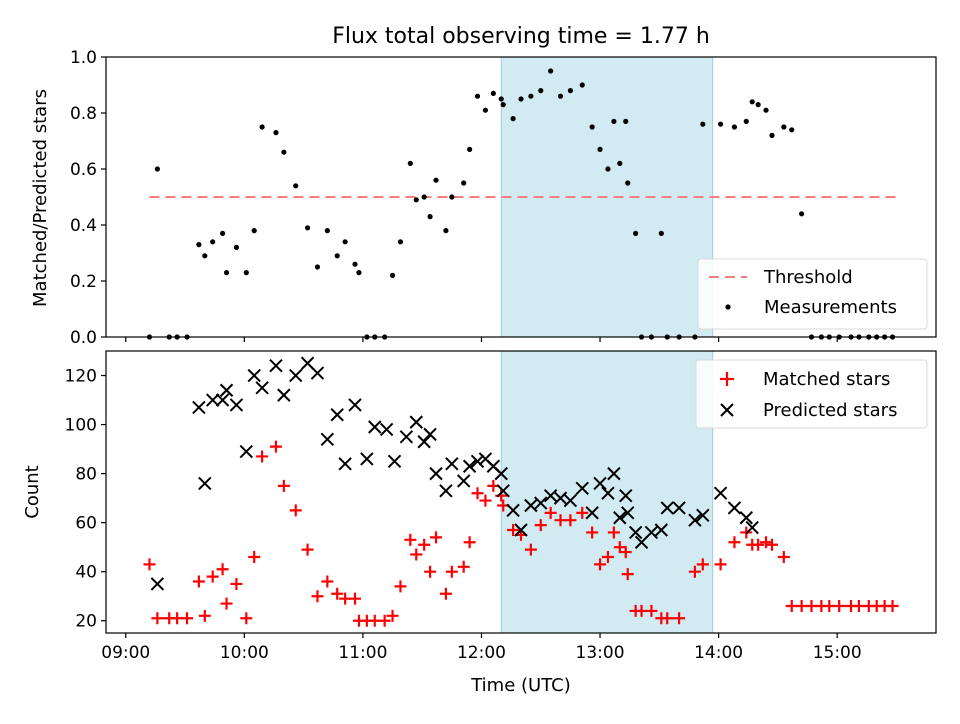 This screenshot has width=960, height=724. I want to click on bottom-x-axis: 09:00 10:00 11:00 12:00 13:00 14:00 15:00, so click(481, 648).